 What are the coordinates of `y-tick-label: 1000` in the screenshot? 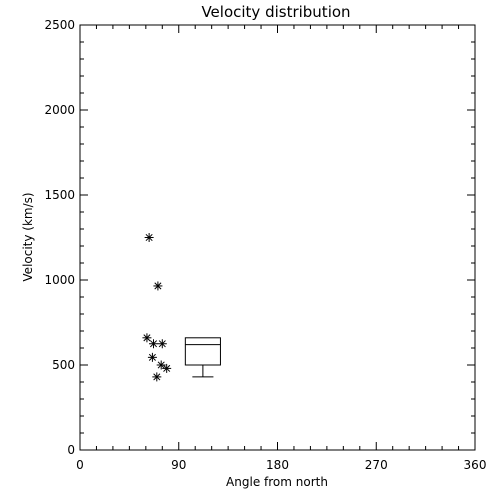 It's located at (59, 280).